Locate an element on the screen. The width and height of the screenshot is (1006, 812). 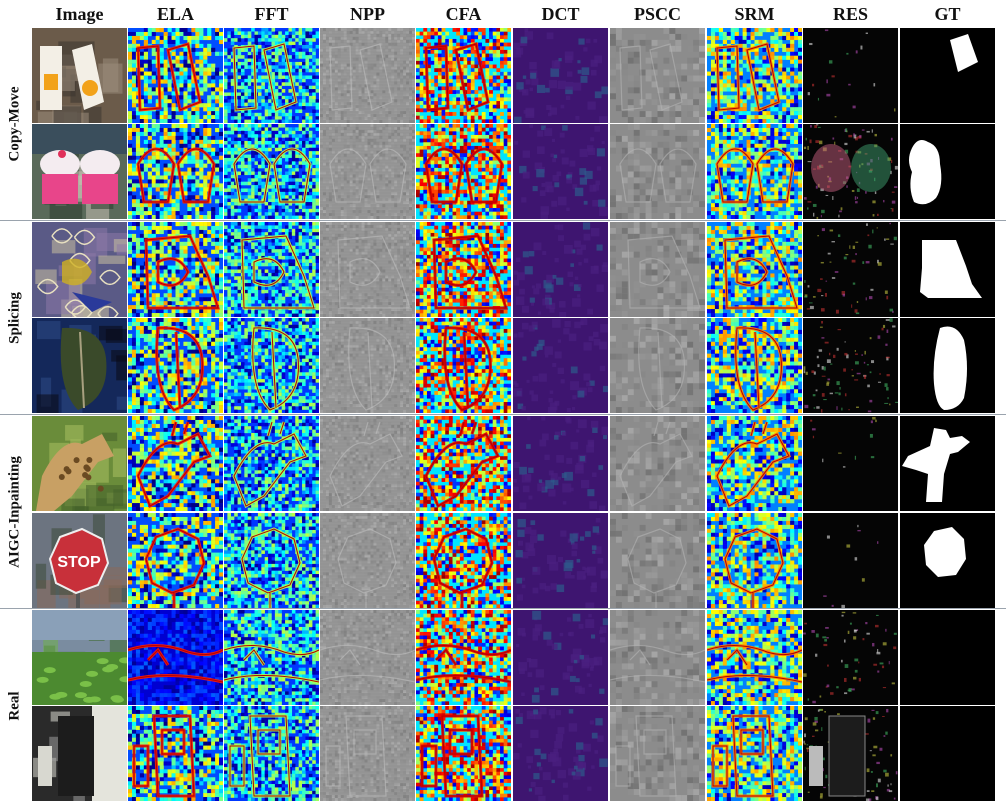
image-map-stop-sign: STOP is located at coordinates (79, 560).